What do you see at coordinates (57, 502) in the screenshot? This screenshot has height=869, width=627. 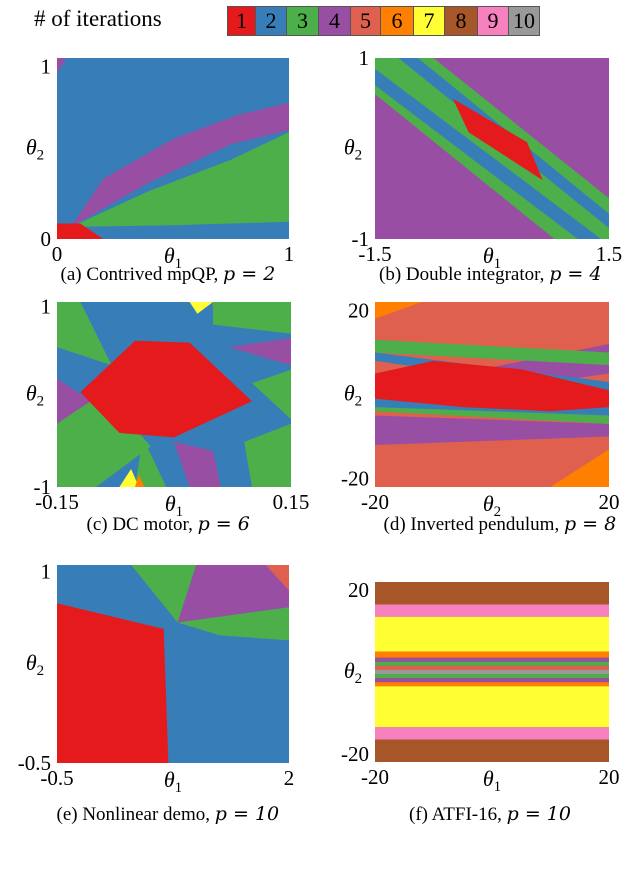 I see `x-tick-label: -0.15` at bounding box center [57, 502].